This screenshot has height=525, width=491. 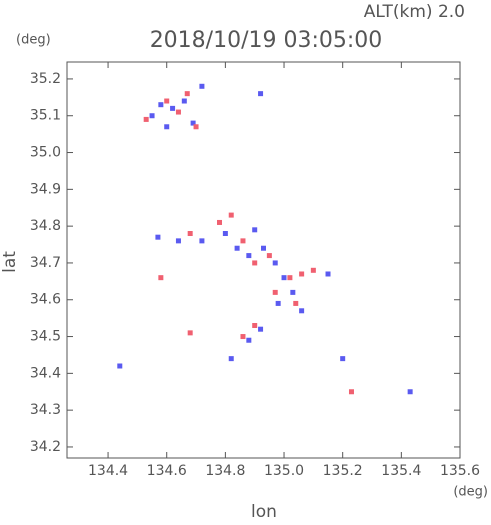 I want to click on y-tick-label: 34.8, so click(x=45, y=226).